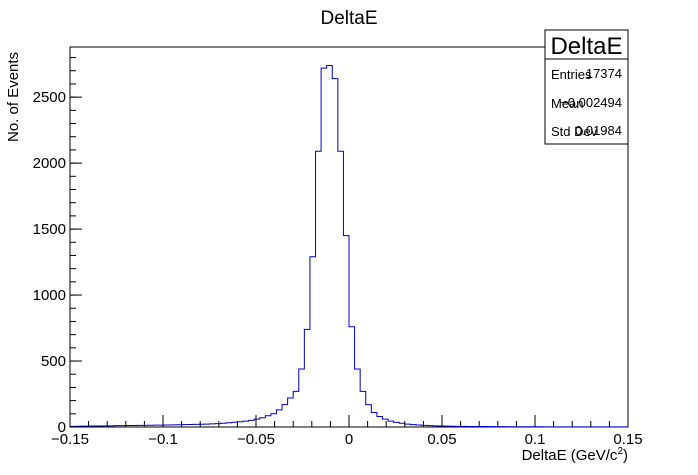 The width and height of the screenshot is (698, 475). I want to click on stats-entries-label: Entries, so click(571, 74).